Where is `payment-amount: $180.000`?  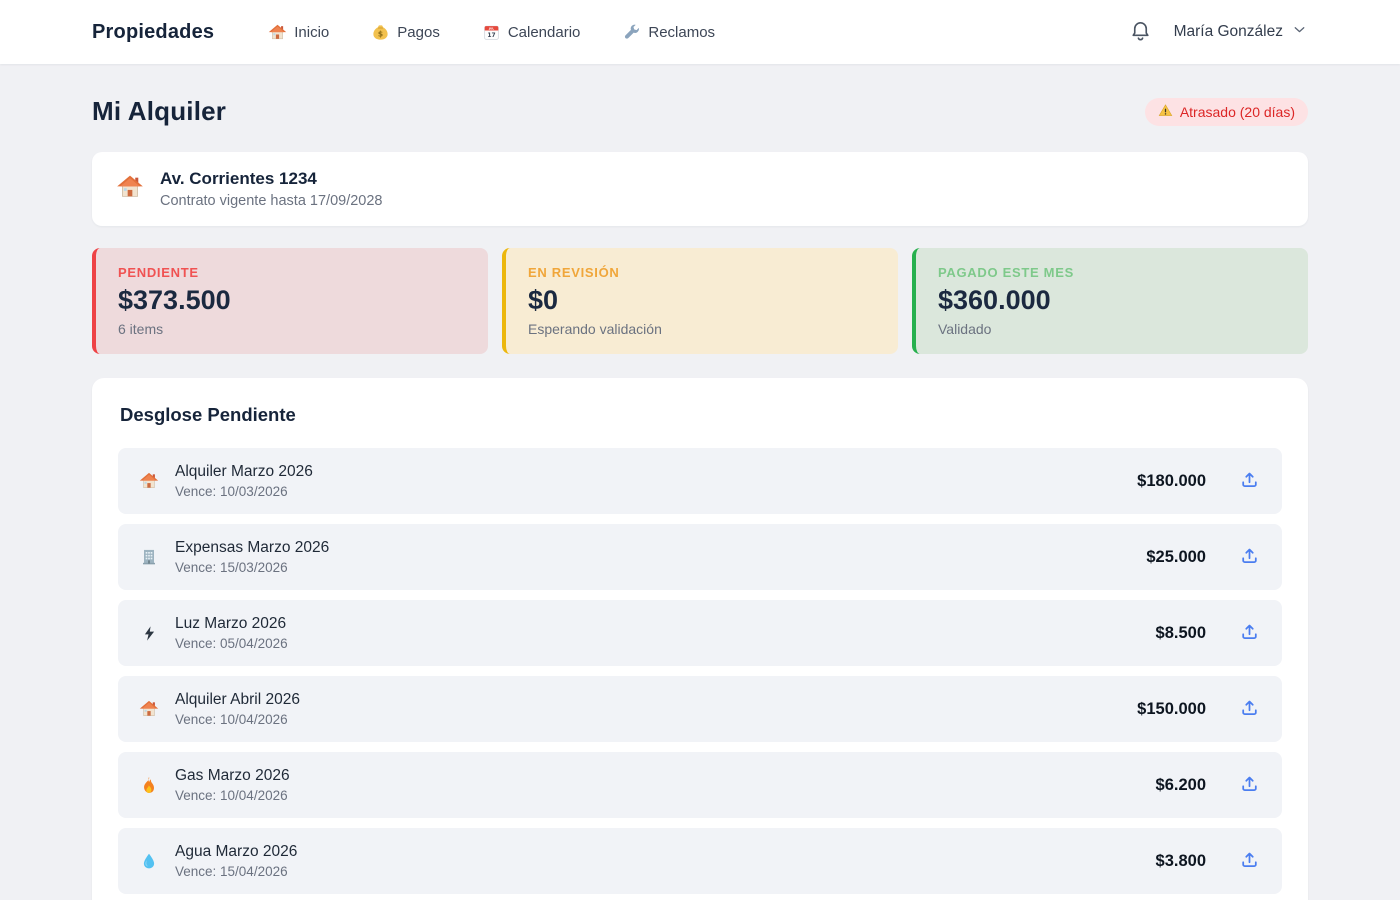 payment-amount: $180.000 is located at coordinates (1171, 480).